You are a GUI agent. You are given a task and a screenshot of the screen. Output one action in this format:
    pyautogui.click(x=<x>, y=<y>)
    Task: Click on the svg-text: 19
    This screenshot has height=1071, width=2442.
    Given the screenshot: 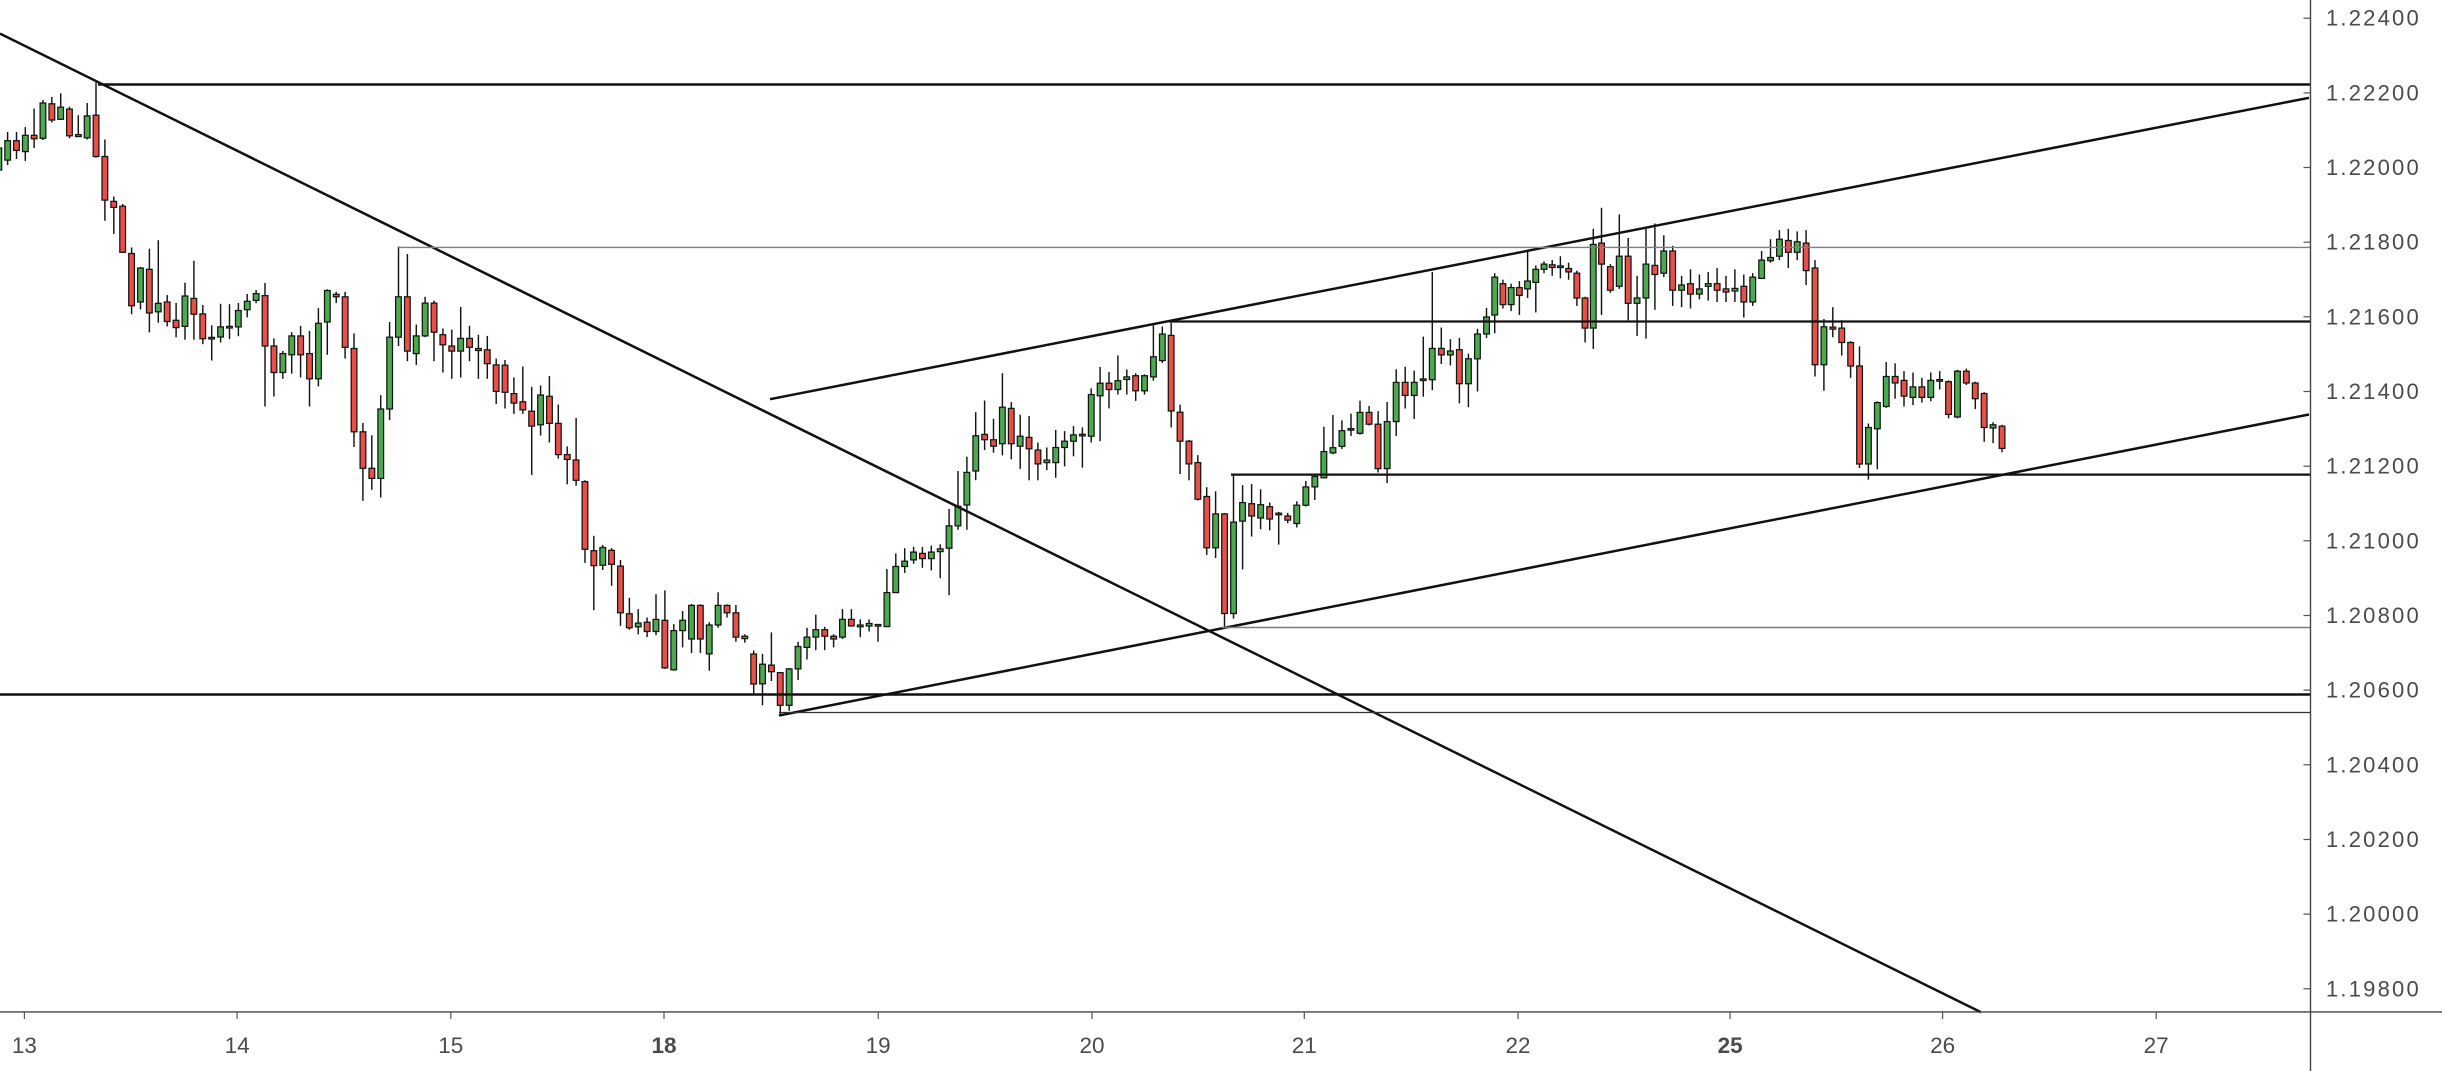 What is the action you would take?
    pyautogui.click(x=878, y=1045)
    